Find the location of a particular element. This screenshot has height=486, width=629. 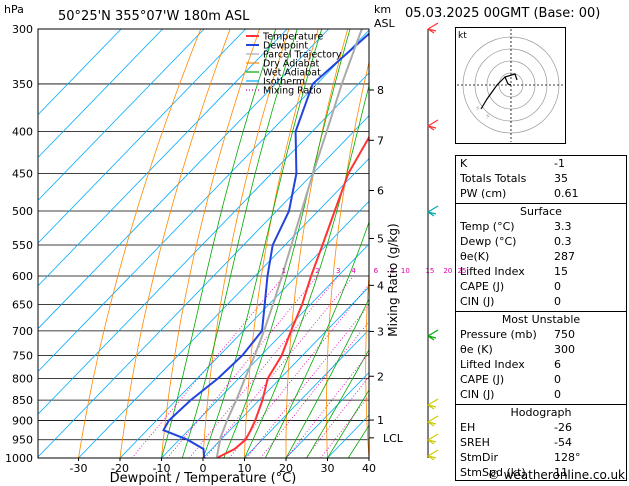

index-row: Totals Totals 35 is located at coordinates (541, 178).